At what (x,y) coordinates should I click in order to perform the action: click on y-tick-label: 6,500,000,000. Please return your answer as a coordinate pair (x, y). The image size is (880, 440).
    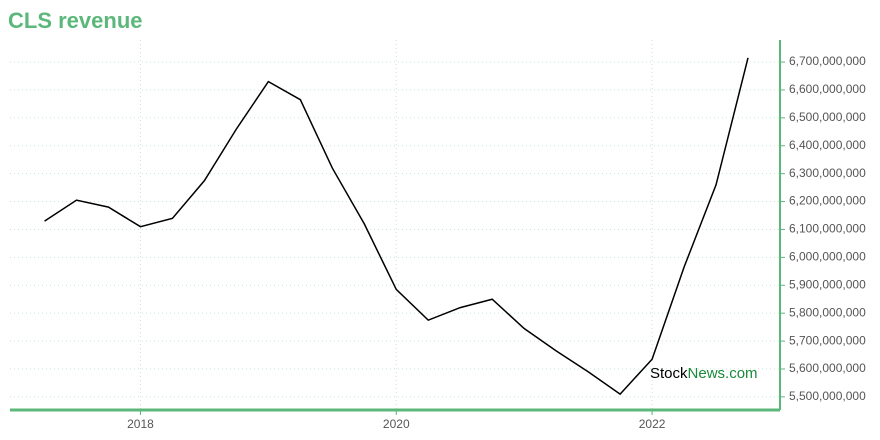
    Looking at the image, I should click on (827, 117).